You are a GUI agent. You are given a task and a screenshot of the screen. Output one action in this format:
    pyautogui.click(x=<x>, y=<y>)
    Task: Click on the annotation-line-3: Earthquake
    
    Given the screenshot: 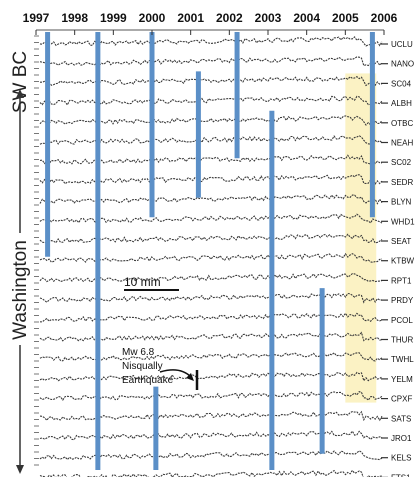 What is the action you would take?
    pyautogui.click(x=148, y=380)
    